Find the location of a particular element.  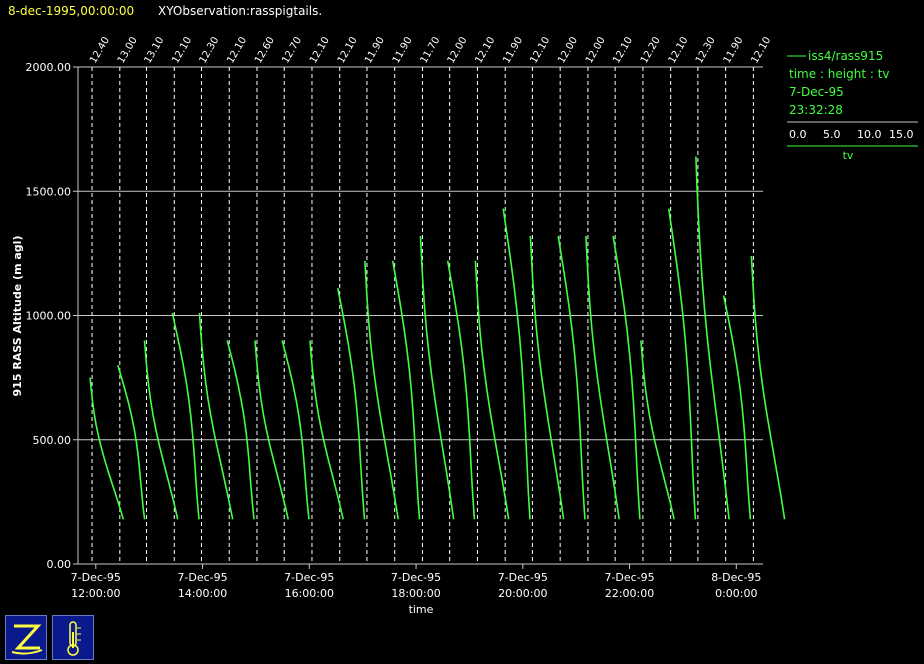

y-ticks: 0.00 500.00 1000.00 1500.00 2000.00 is located at coordinates (52, 316).